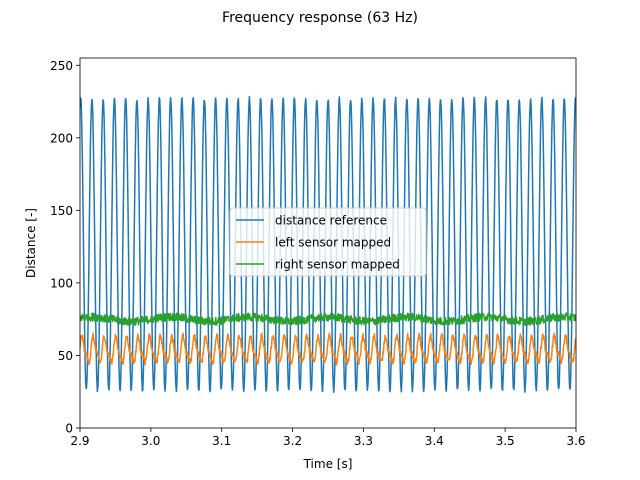 The height and width of the screenshot is (480, 640). What do you see at coordinates (575, 441) in the screenshot?
I see `x-tick-label: 3.6` at bounding box center [575, 441].